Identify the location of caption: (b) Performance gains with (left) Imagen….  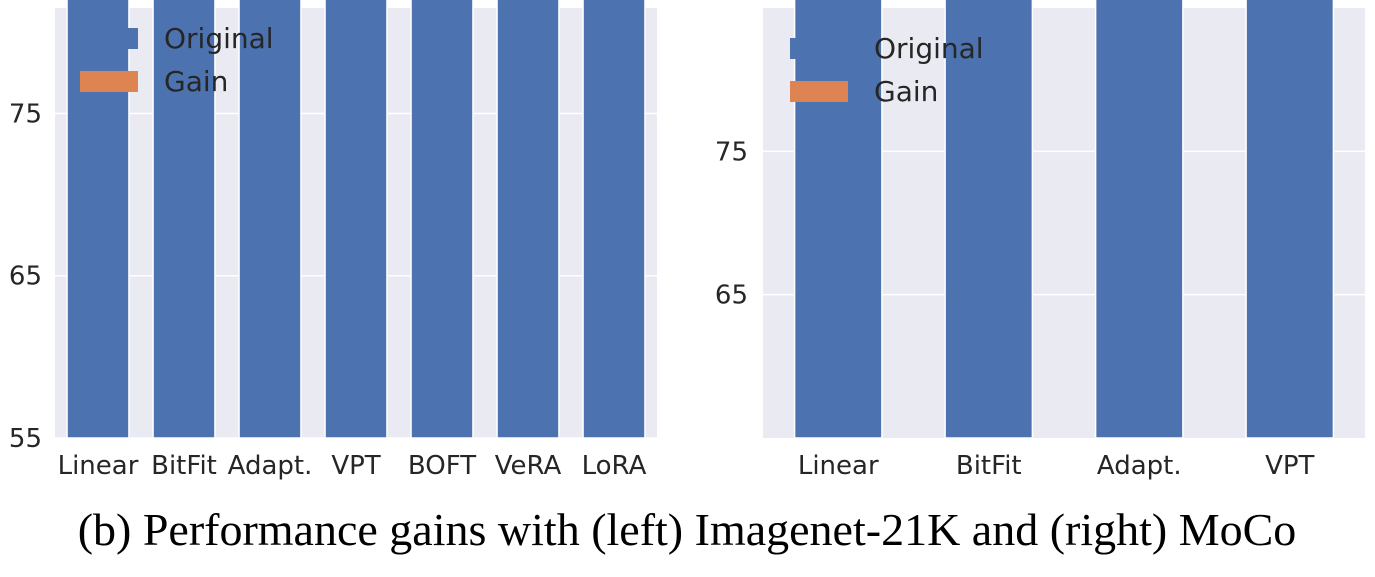
(687, 529).